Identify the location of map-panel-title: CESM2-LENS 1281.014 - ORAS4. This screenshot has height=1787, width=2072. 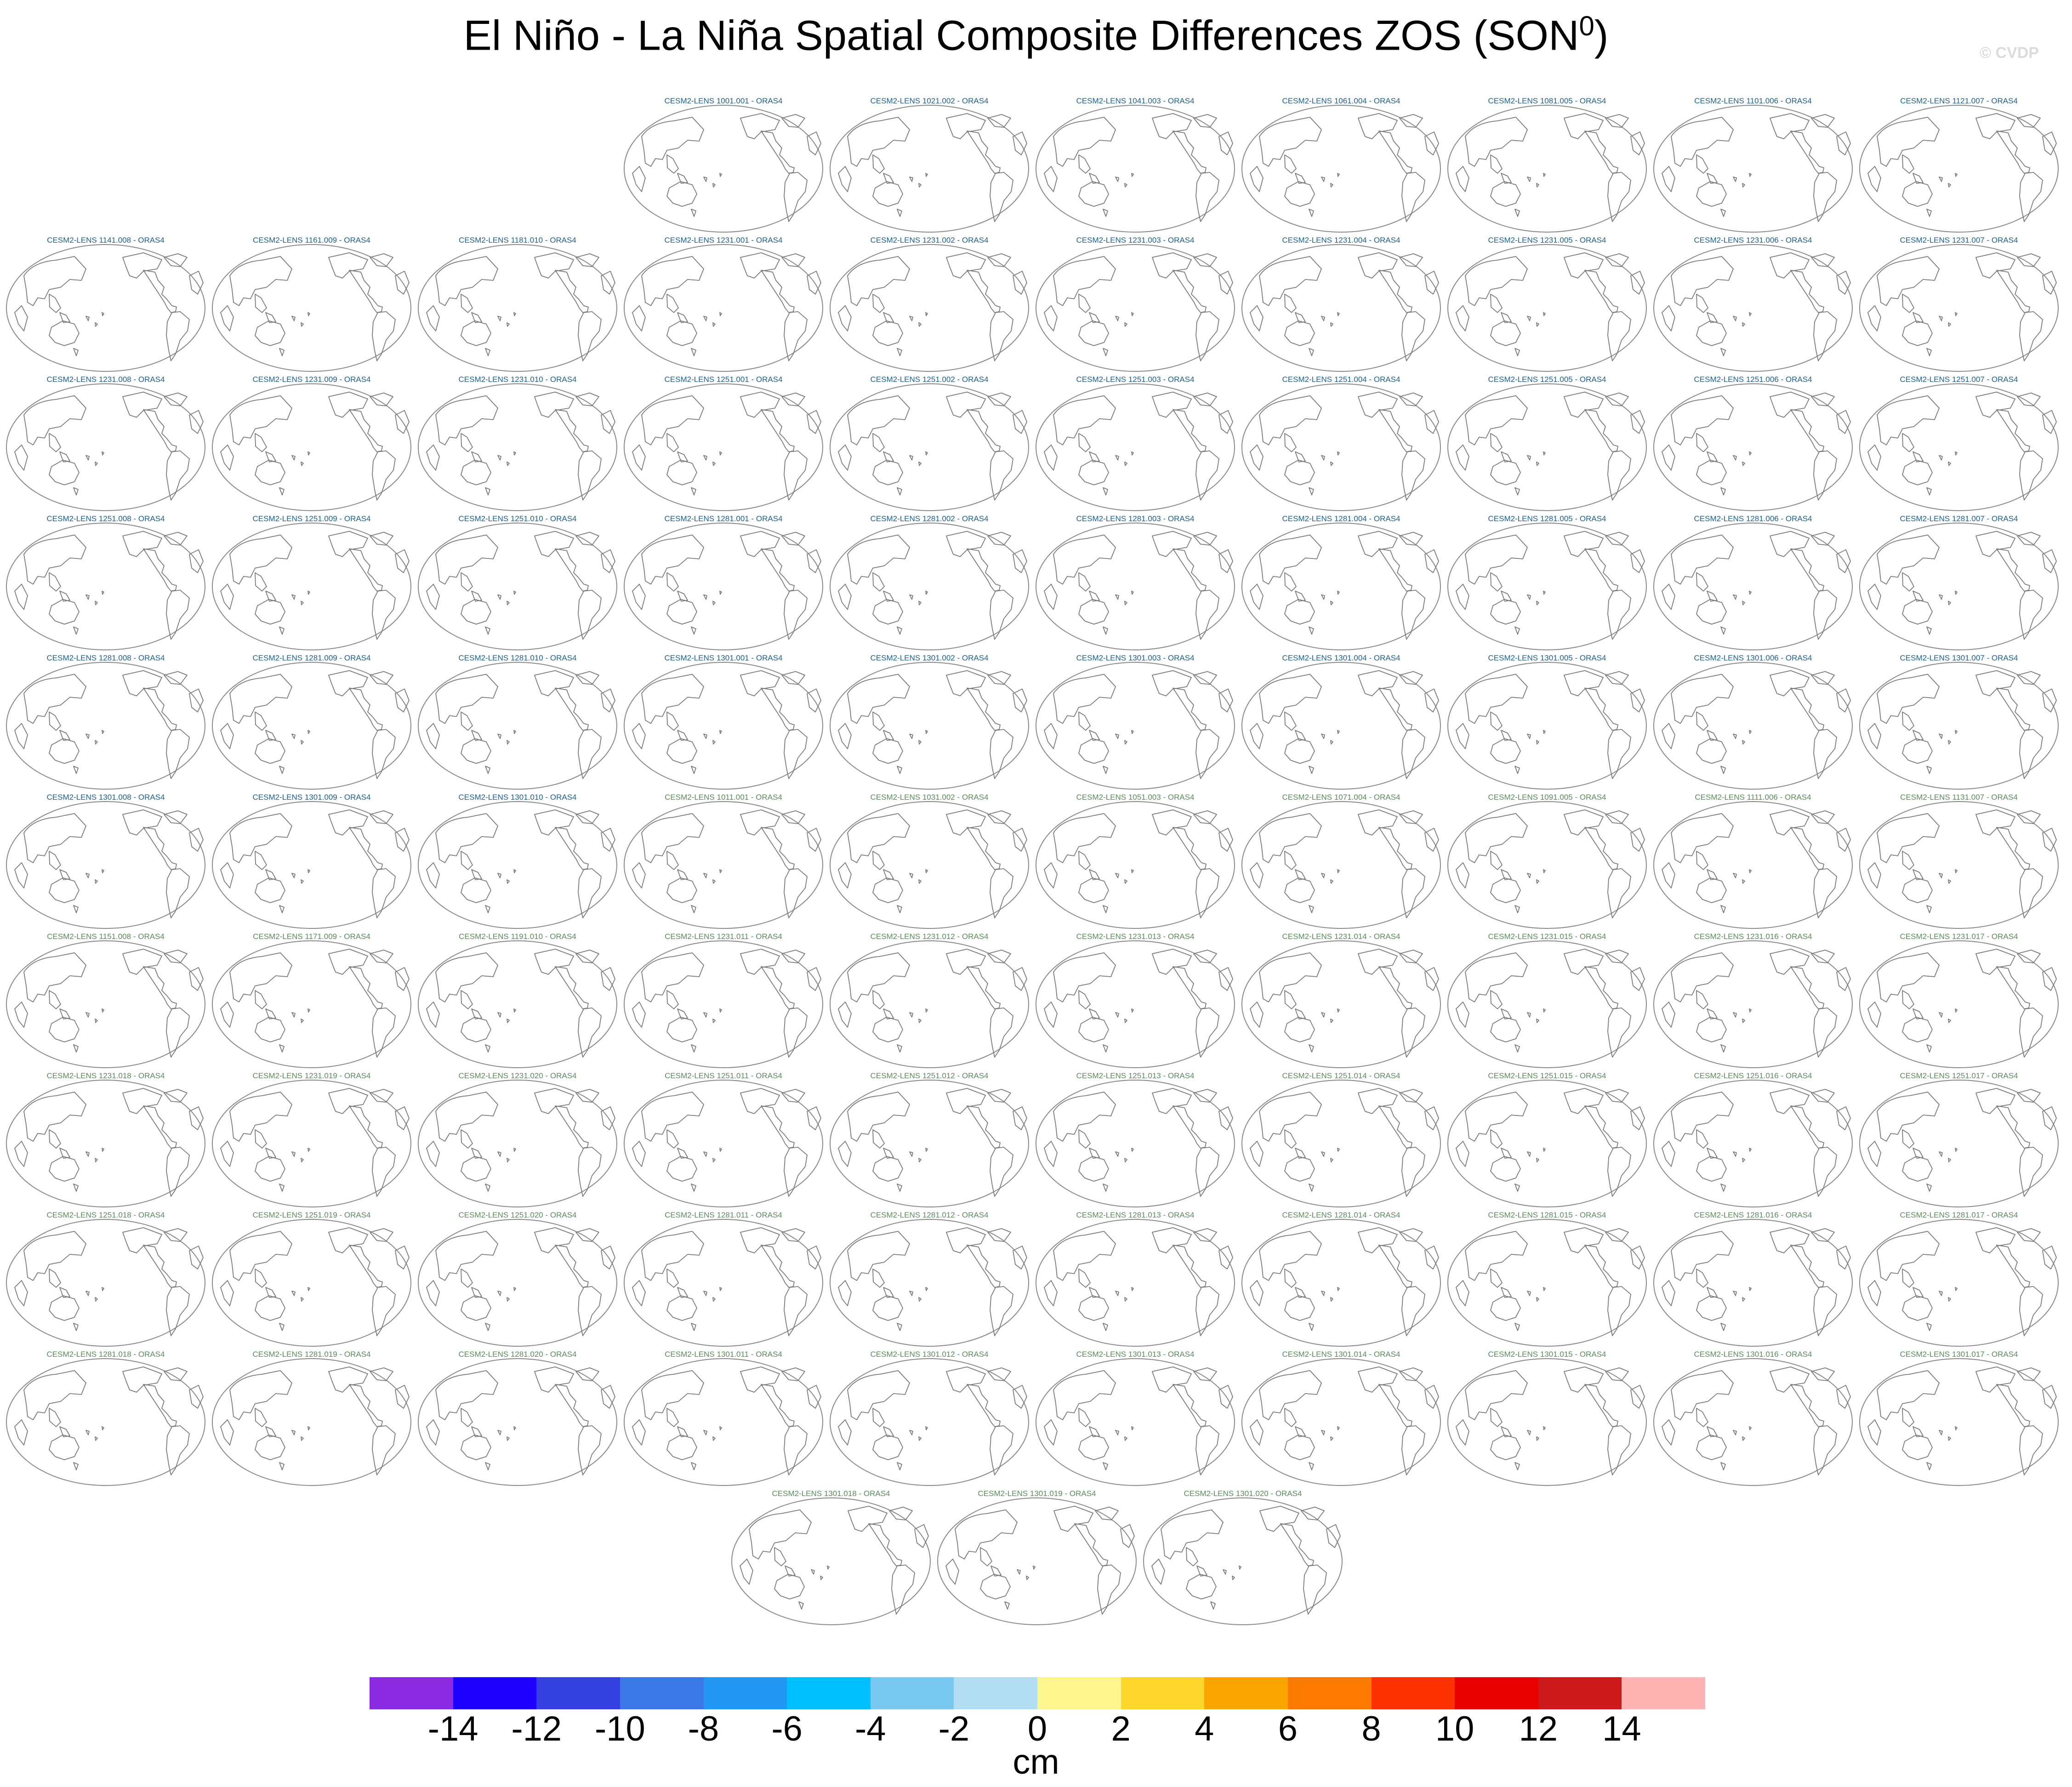
(1341, 1215).